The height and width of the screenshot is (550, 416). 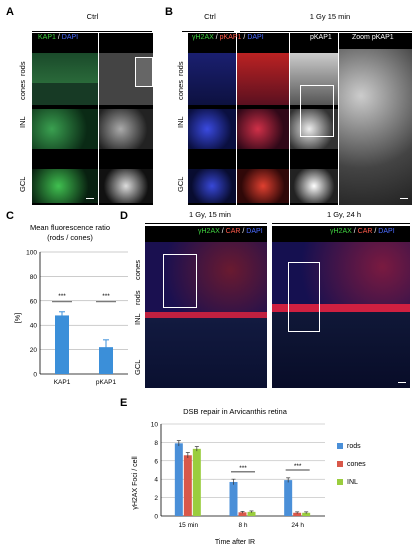 I want to click on chart-c-xtick-label: pKAP1, so click(x=106, y=382).